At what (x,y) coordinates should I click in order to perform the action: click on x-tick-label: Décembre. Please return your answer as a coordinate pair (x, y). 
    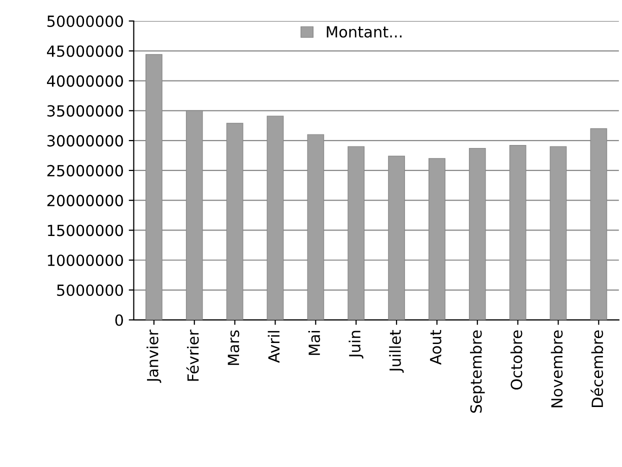
    Looking at the image, I should click on (597, 368).